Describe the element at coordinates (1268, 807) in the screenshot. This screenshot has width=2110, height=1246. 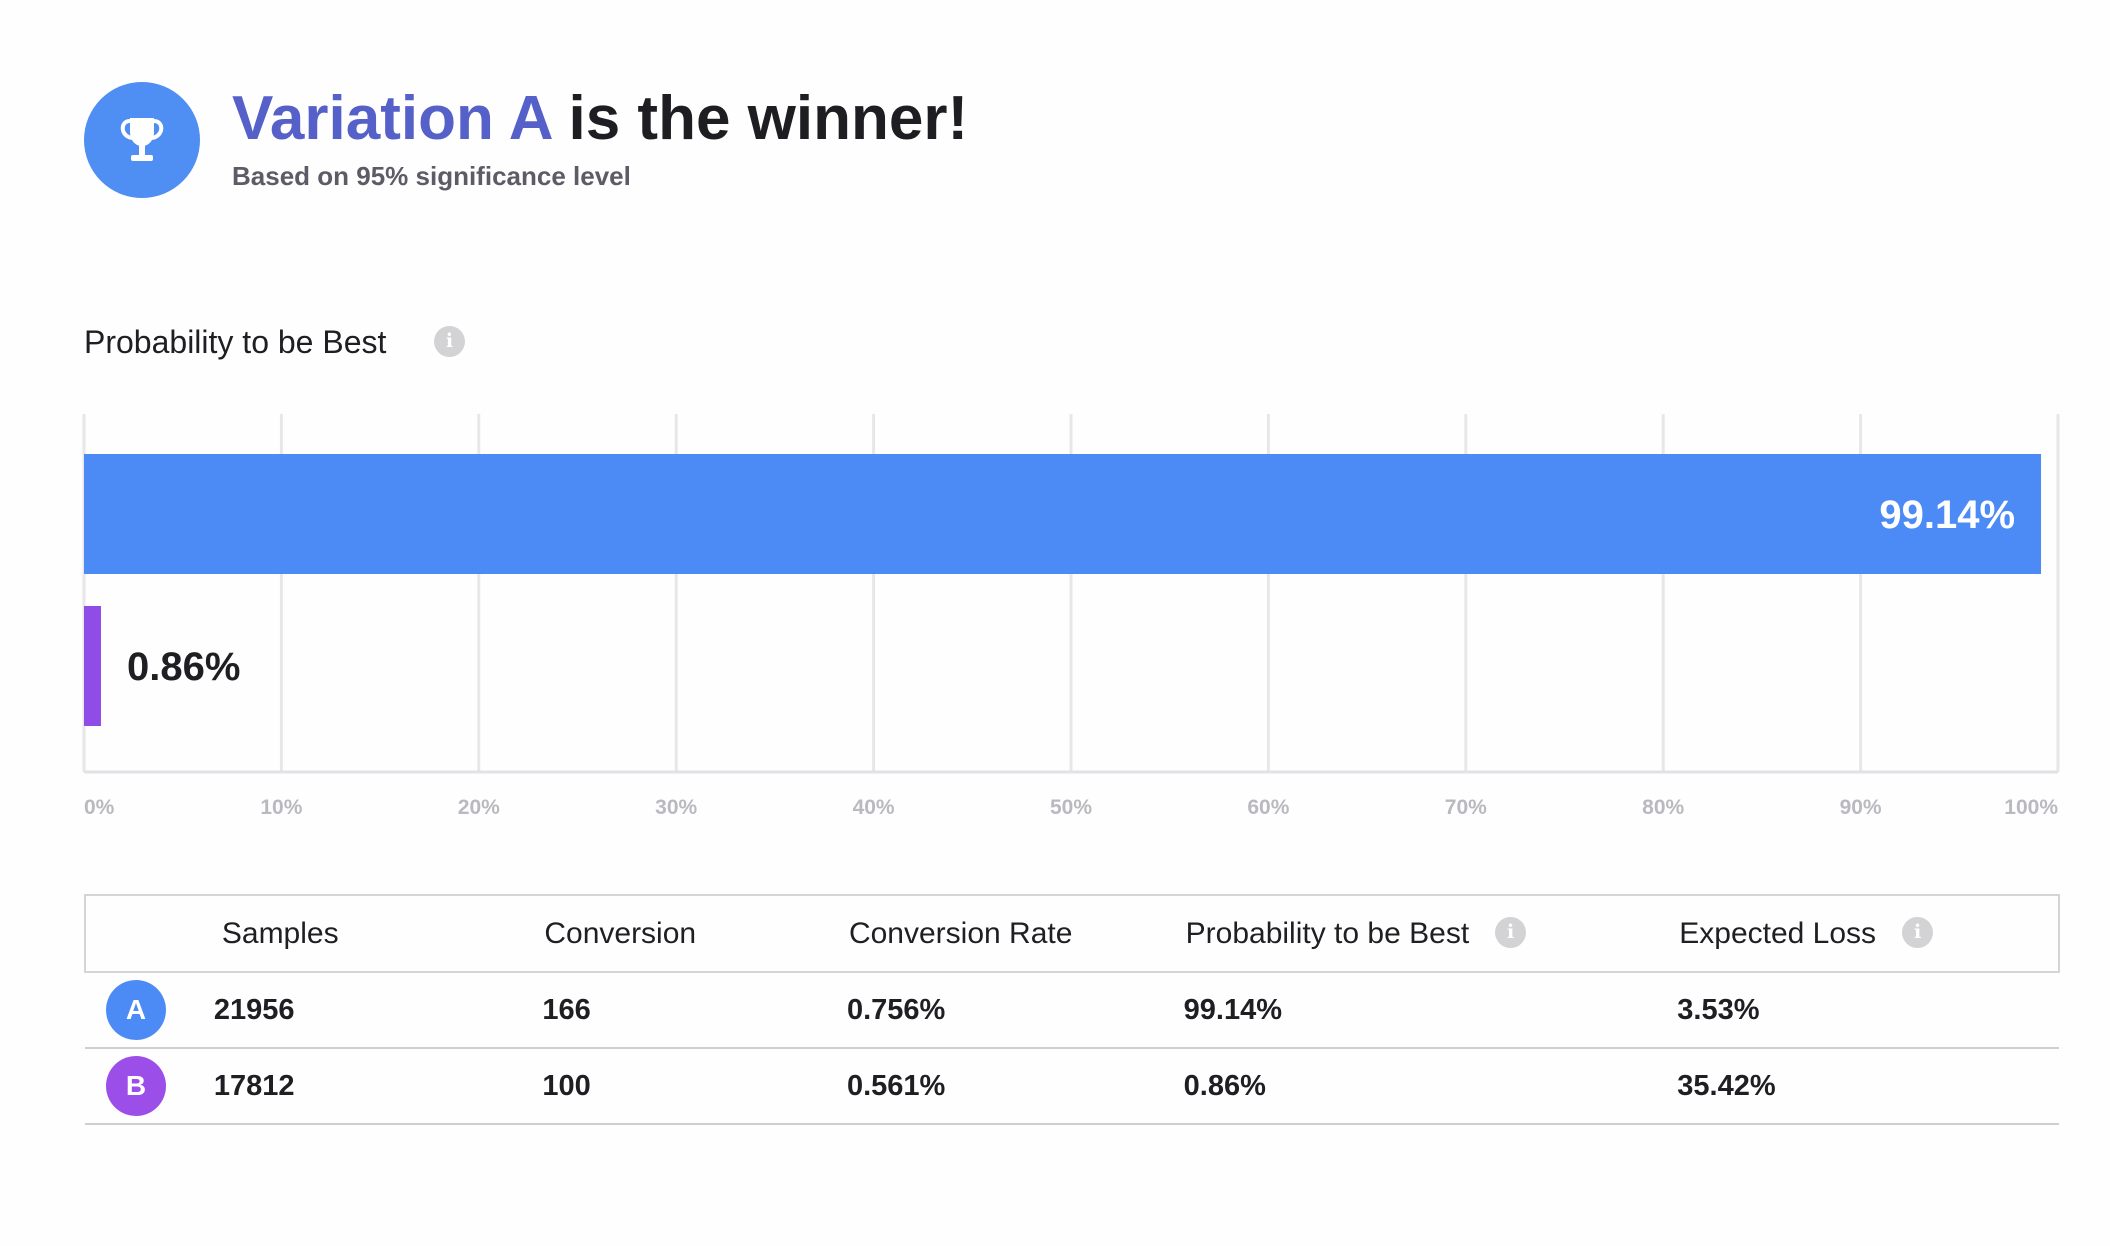
I see `x-tick-label: 60%` at that location.